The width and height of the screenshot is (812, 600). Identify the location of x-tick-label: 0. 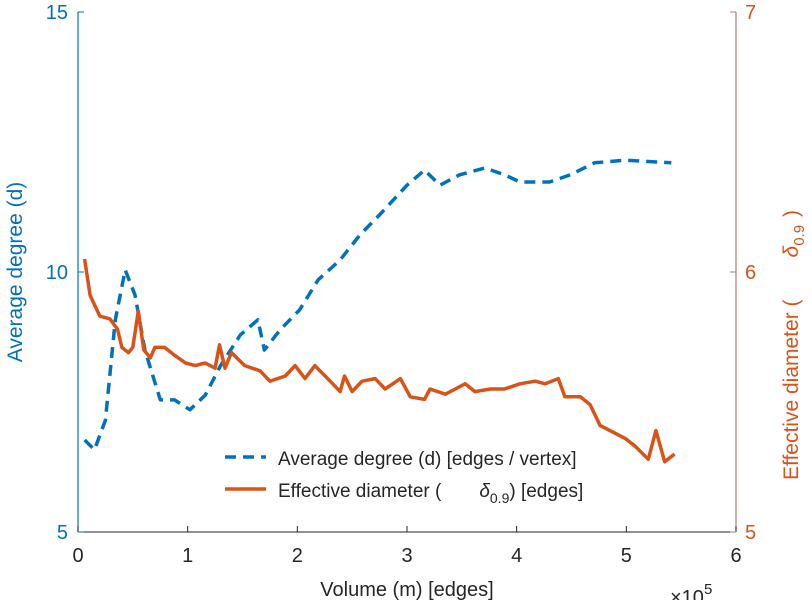
(77, 556).